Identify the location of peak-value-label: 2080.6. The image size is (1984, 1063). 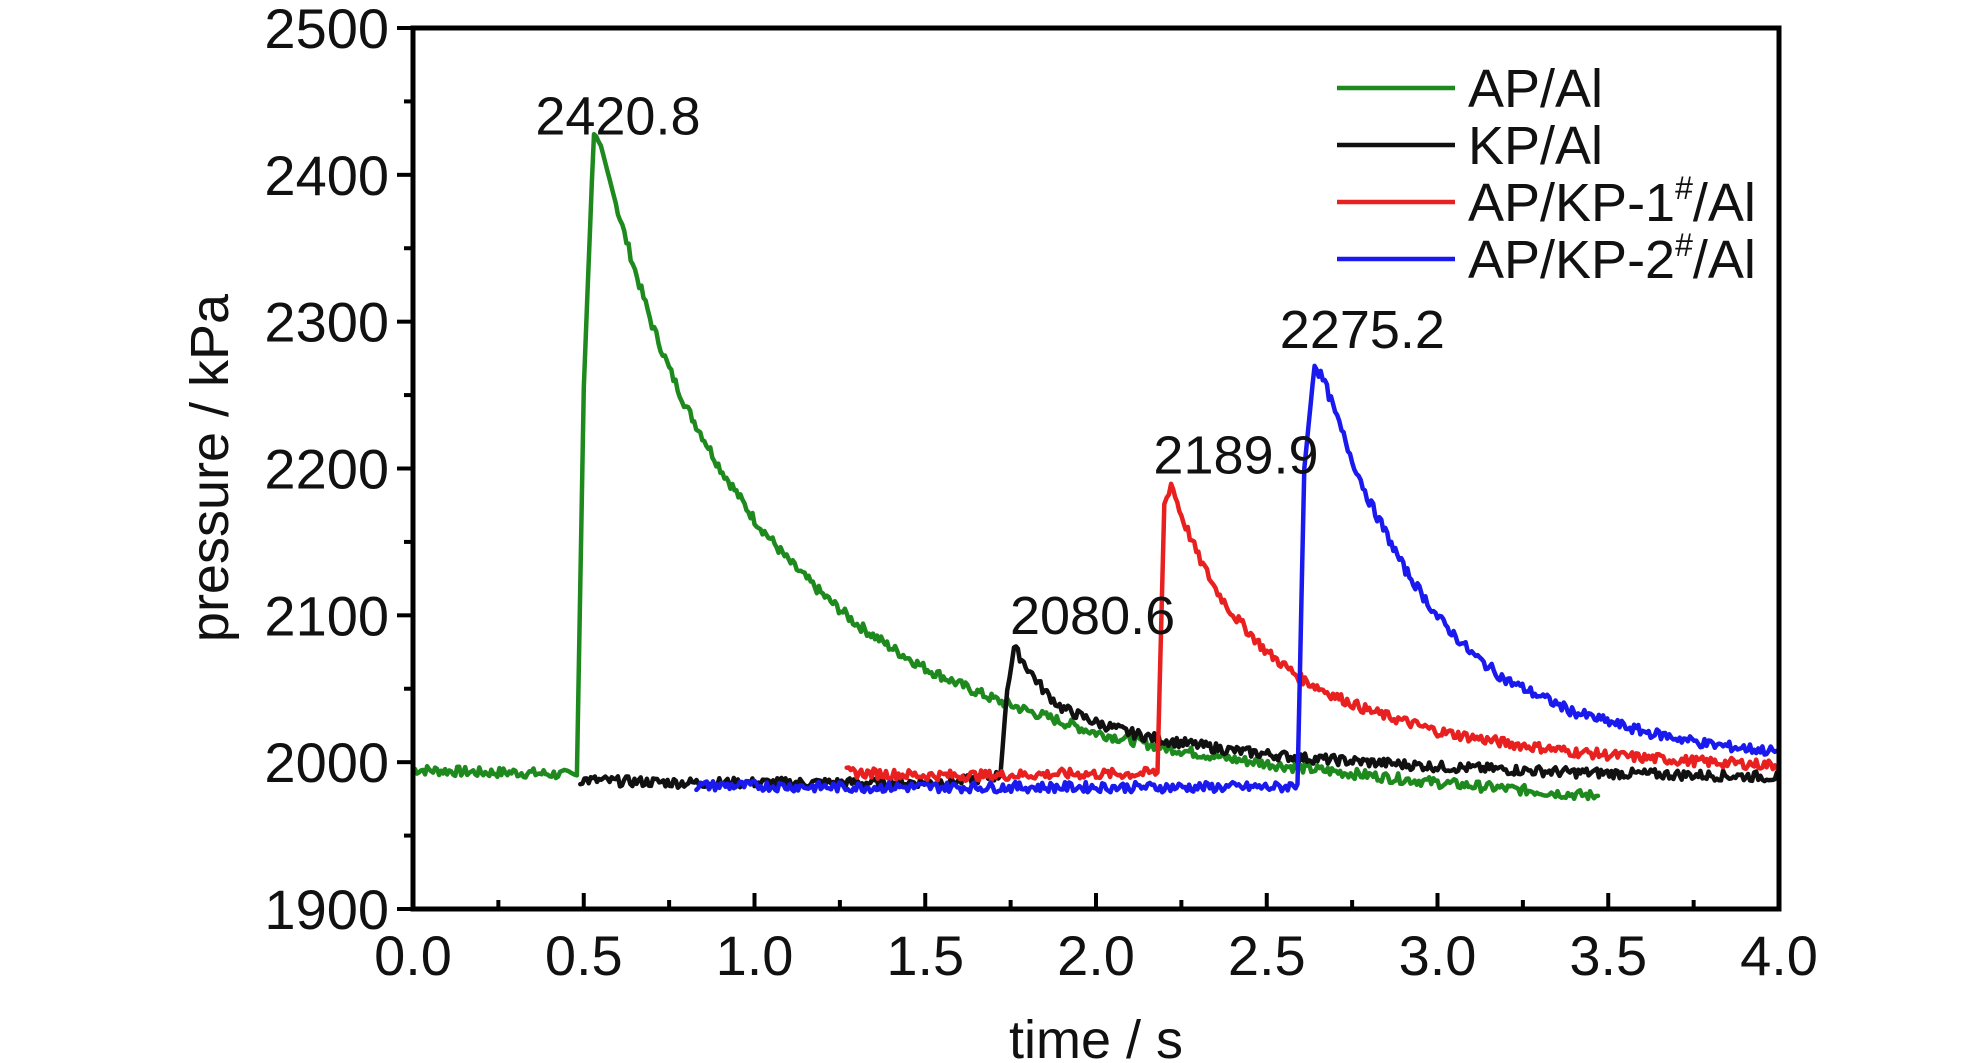
(1092, 616).